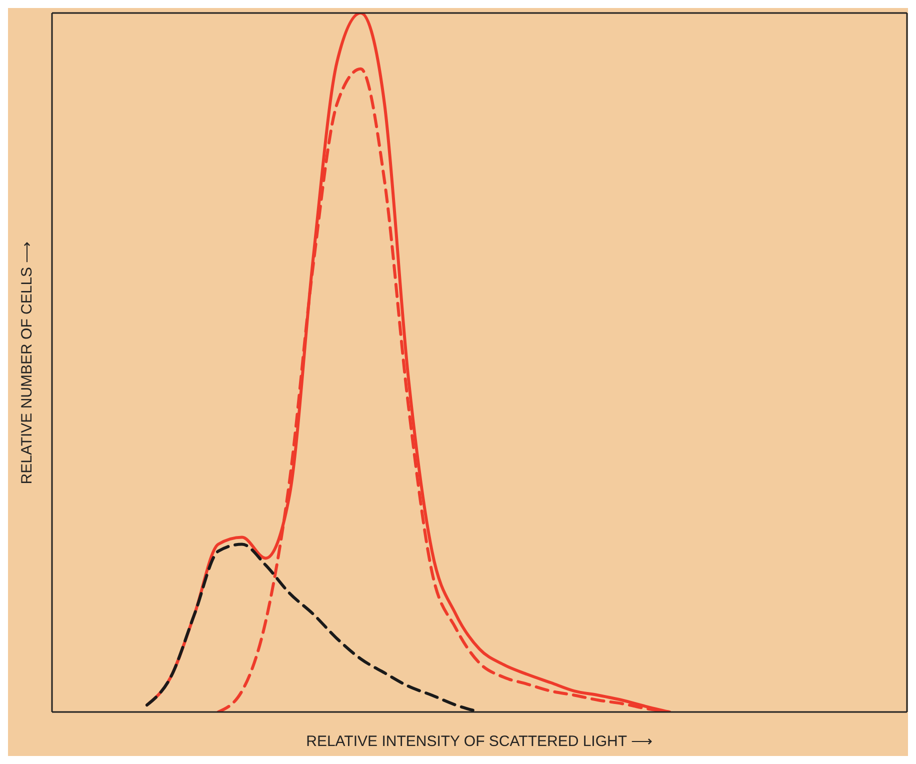  What do you see at coordinates (479, 741) in the screenshot?
I see `x-axis-title: RELATIVE INTENSITY OF SCATTERED LIGHT ⟶` at bounding box center [479, 741].